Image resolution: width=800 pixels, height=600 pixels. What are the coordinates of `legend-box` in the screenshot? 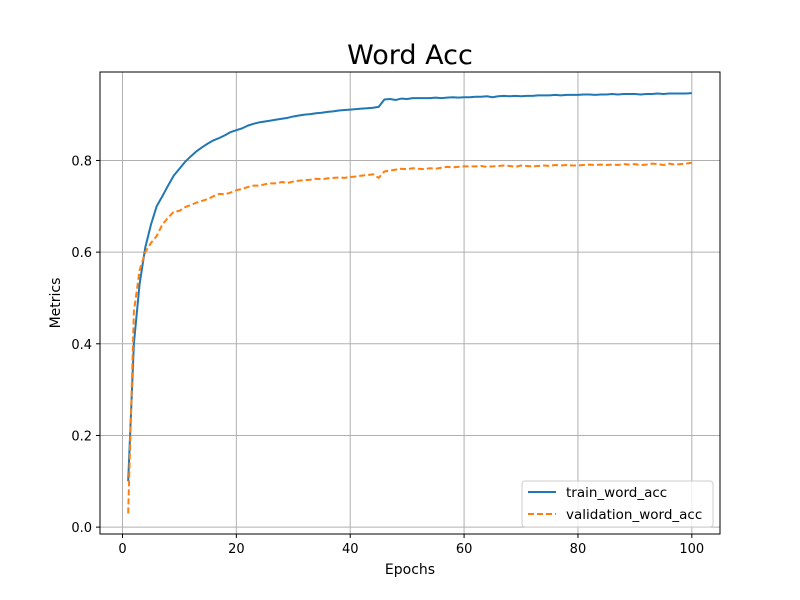 It's located at (617, 504).